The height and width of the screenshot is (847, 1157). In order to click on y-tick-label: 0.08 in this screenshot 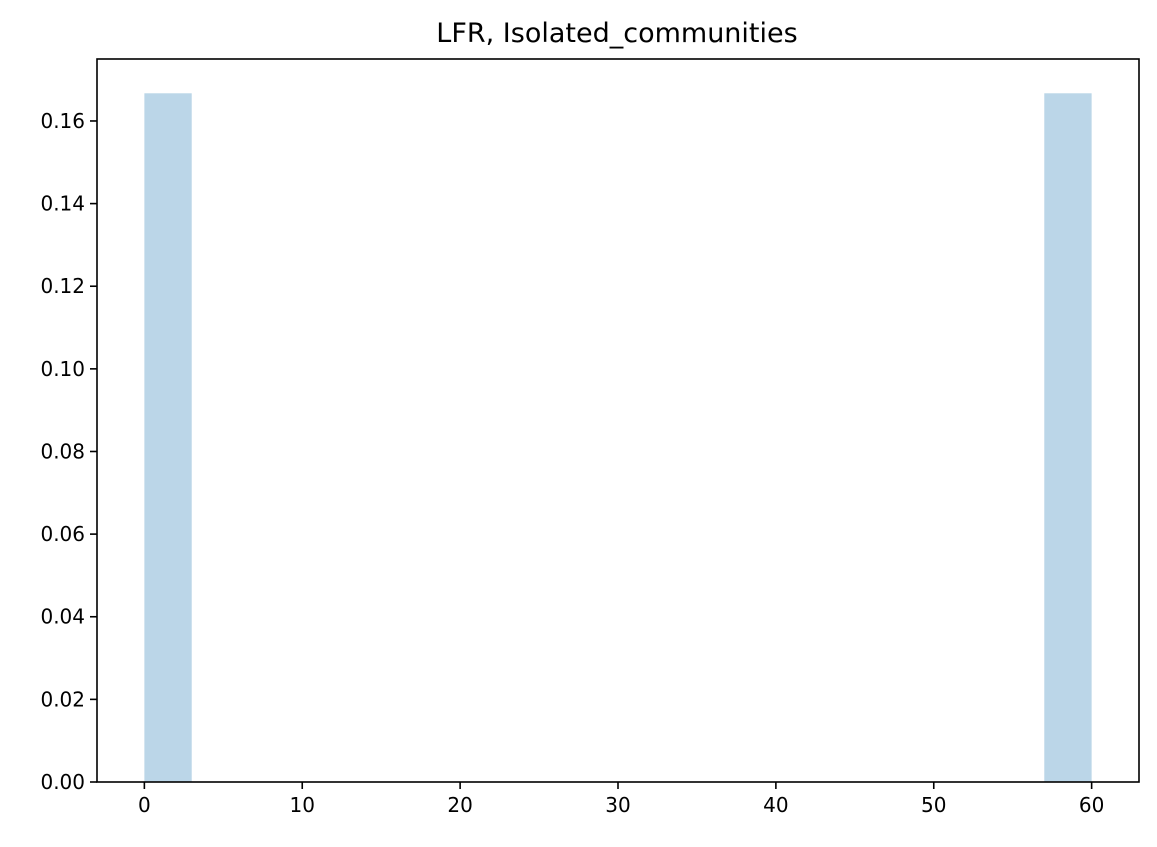, I will do `click(62, 451)`.